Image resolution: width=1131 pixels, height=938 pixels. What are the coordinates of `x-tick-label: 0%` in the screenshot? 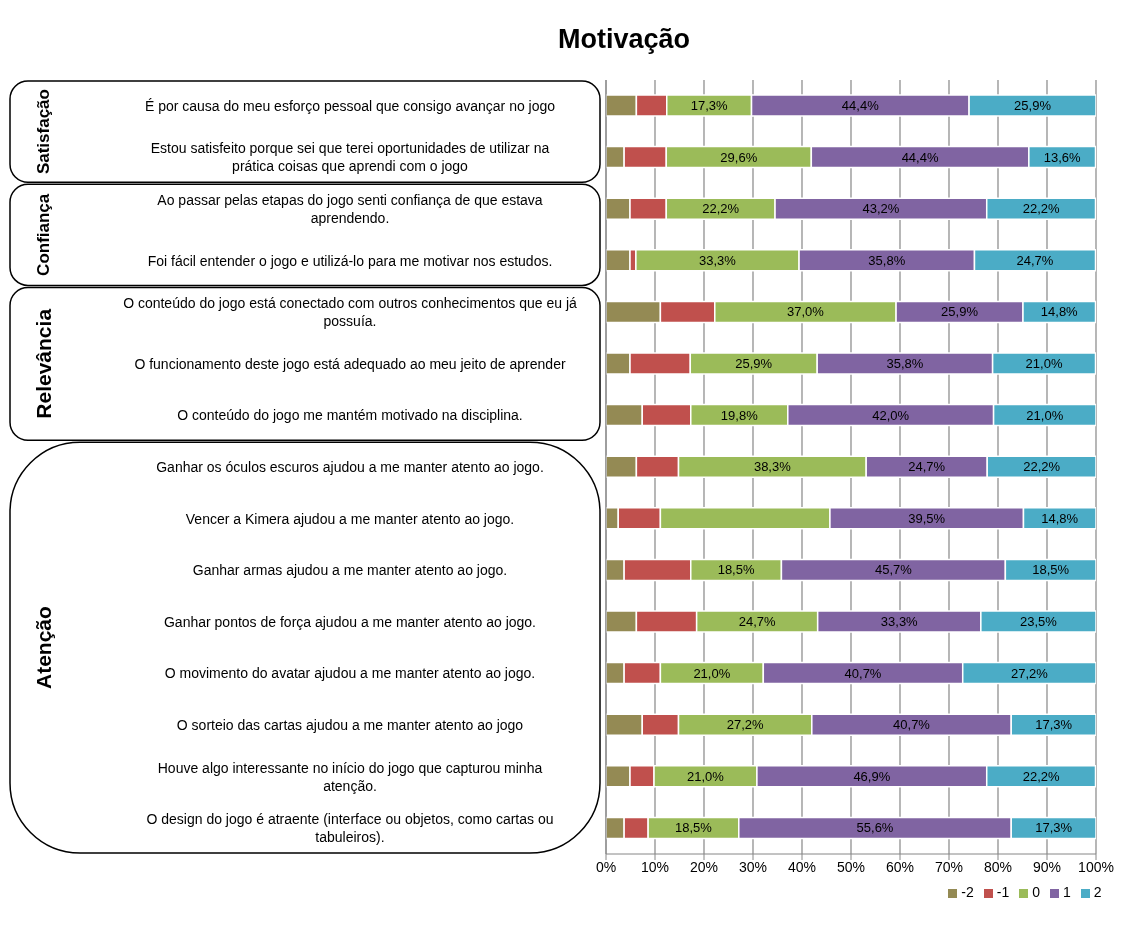 It's located at (606, 866).